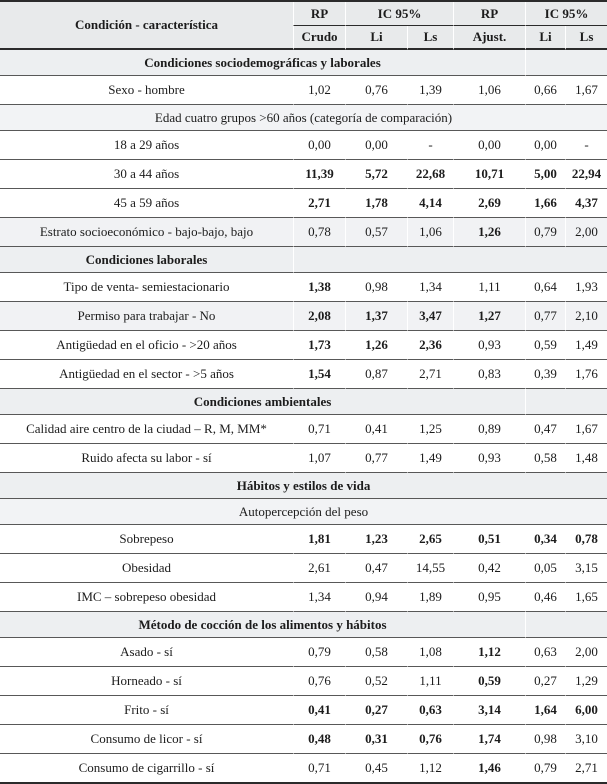 The width and height of the screenshot is (607, 784). I want to click on value-cell: 0,63, so click(545, 652).